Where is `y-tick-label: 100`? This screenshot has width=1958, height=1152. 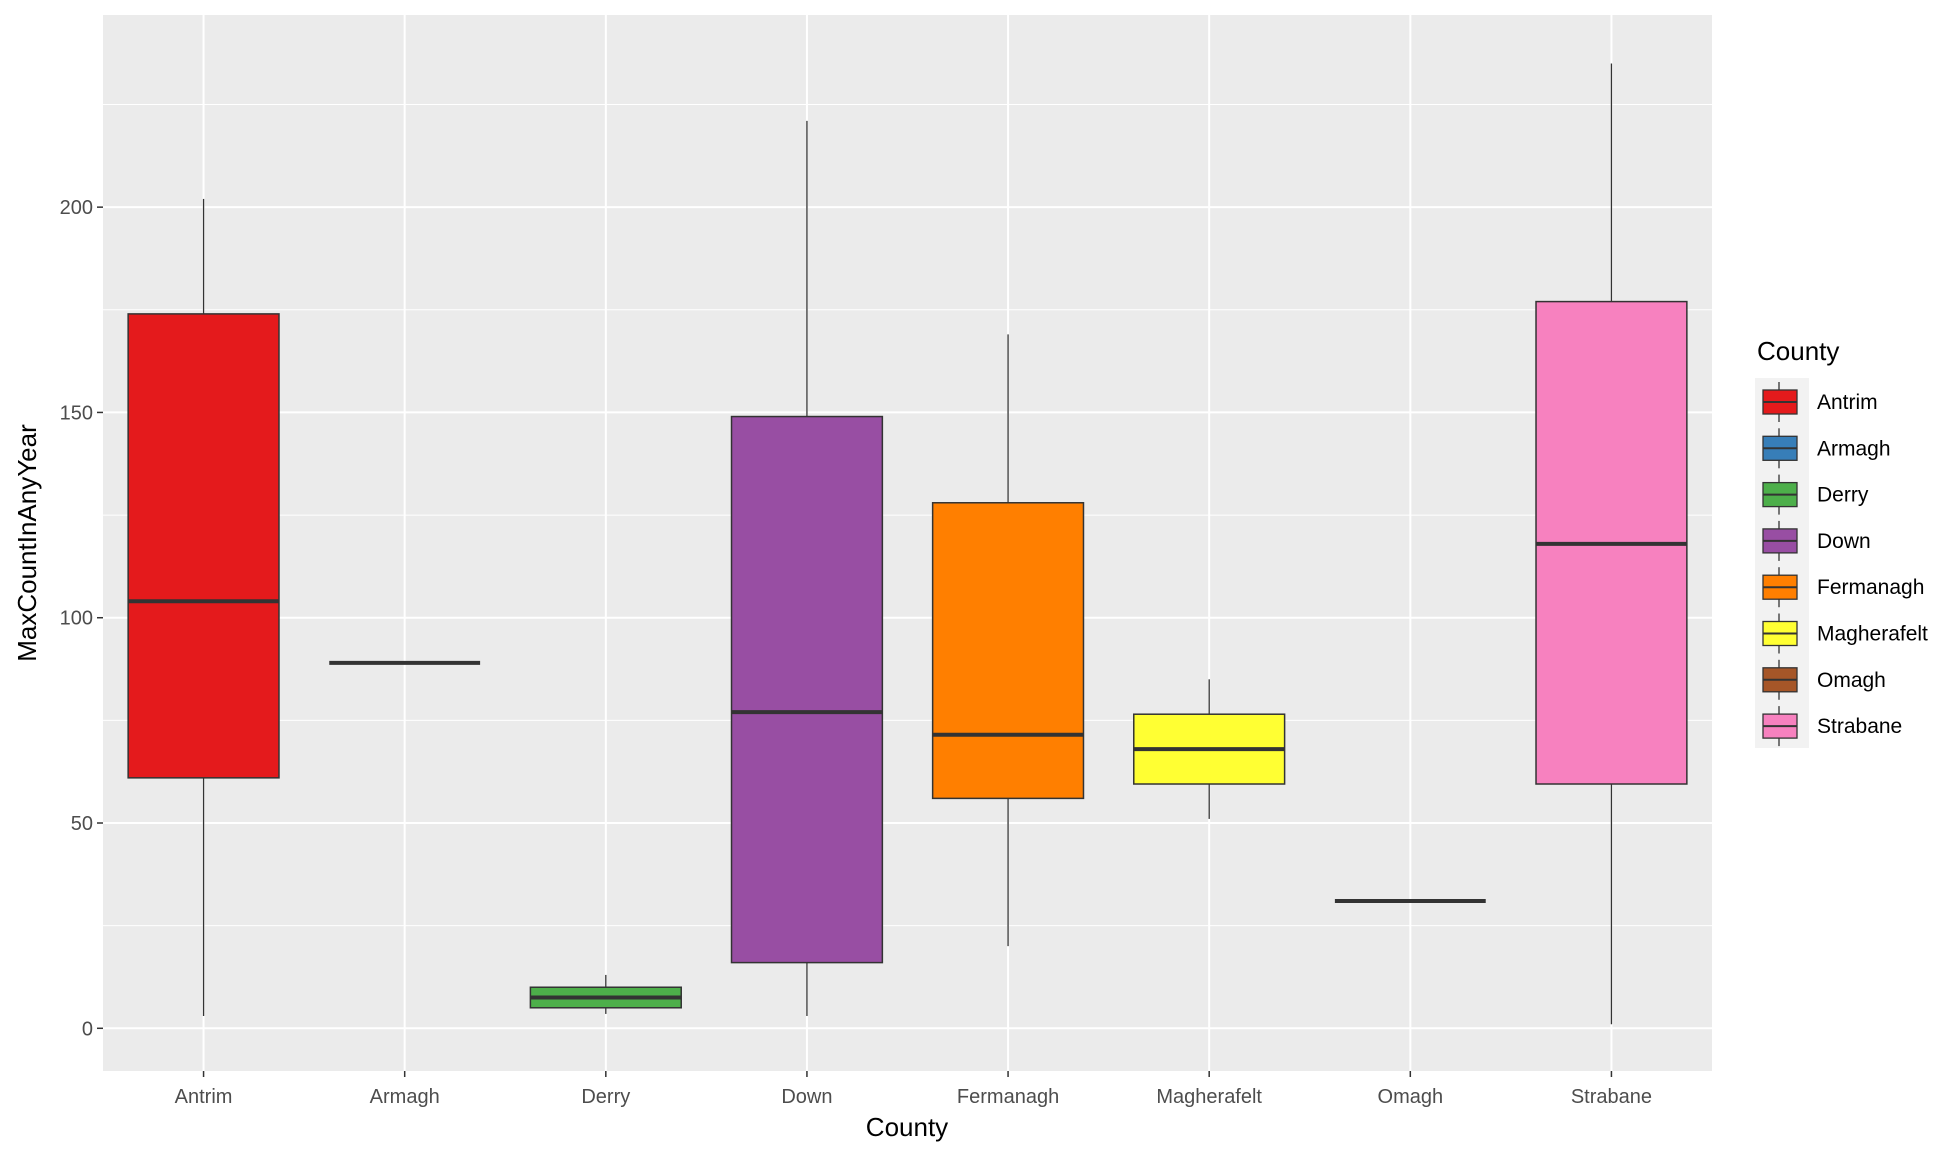 y-tick-label: 100 is located at coordinates (76, 619).